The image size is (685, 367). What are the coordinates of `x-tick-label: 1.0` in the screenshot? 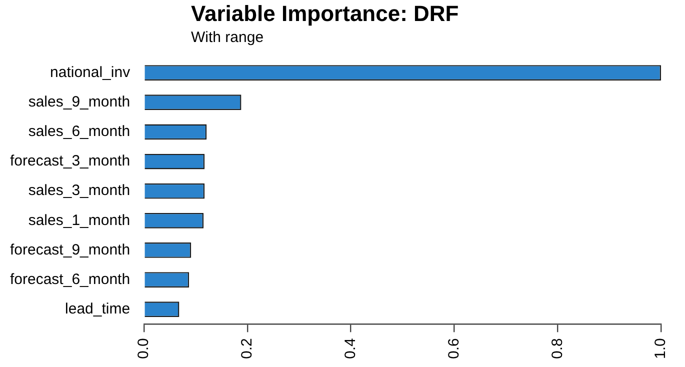 It's located at (661, 349).